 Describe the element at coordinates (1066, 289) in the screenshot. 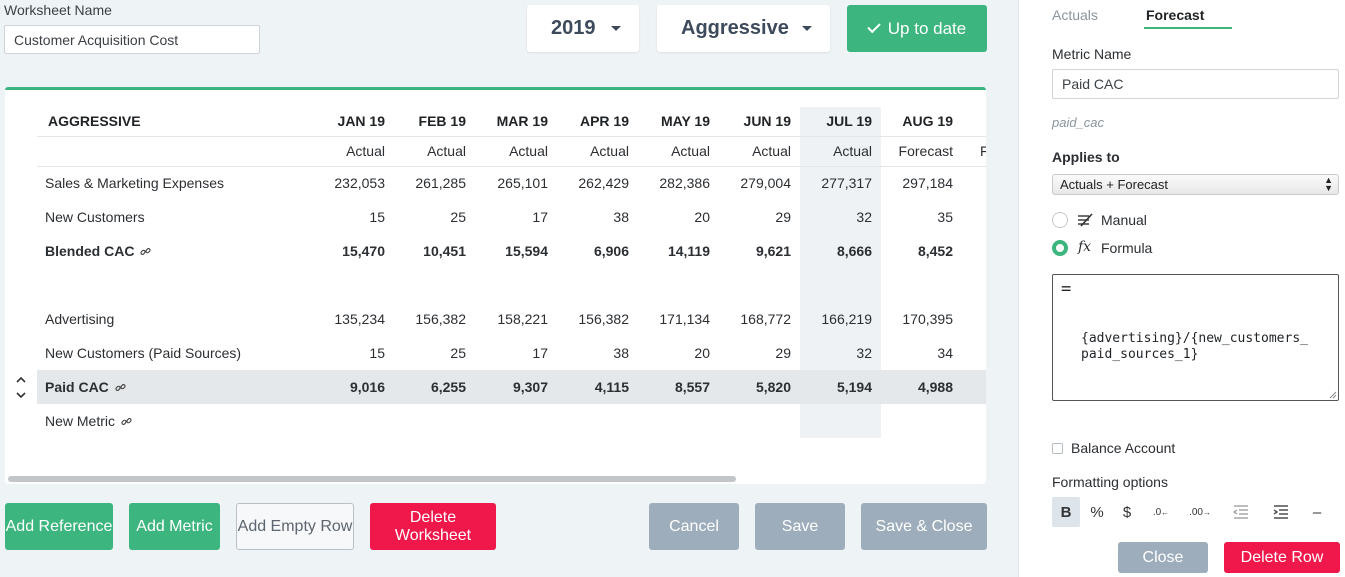

I see `equals-icon: =` at that location.